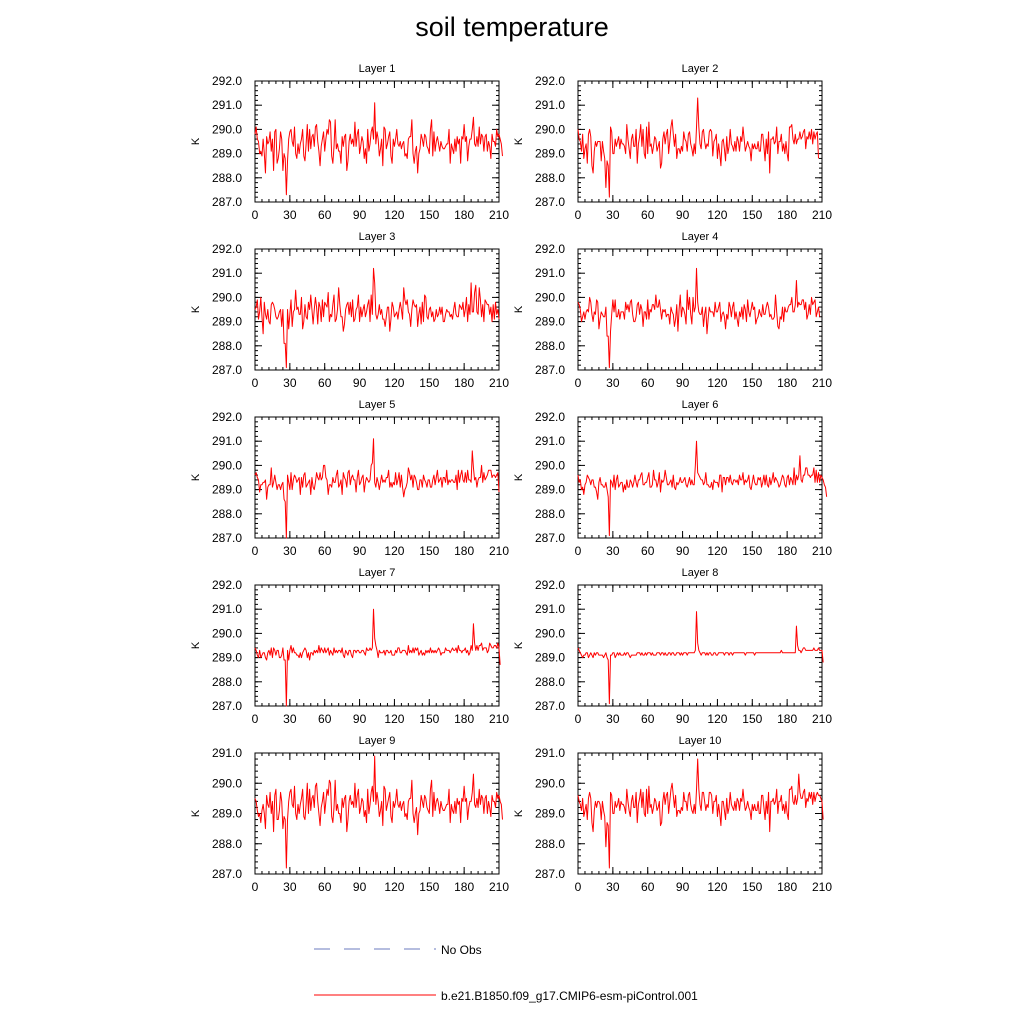 The image size is (1024, 1024). I want to click on legend-swatch-no-obs, so click(375, 949).